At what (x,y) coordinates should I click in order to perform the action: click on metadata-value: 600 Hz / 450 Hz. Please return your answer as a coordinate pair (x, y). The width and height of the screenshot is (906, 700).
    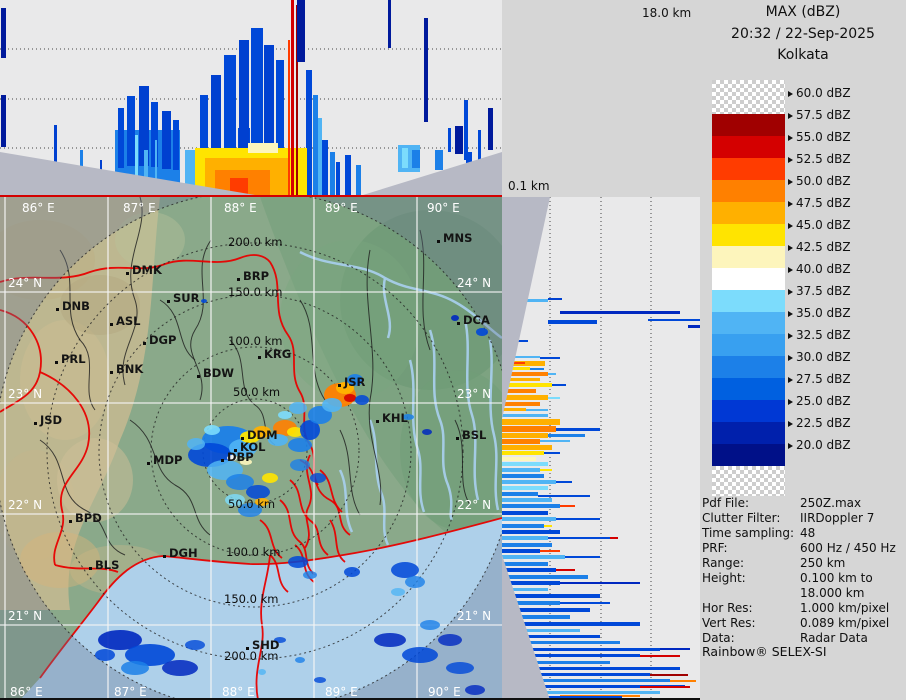
    Looking at the image, I should click on (848, 548).